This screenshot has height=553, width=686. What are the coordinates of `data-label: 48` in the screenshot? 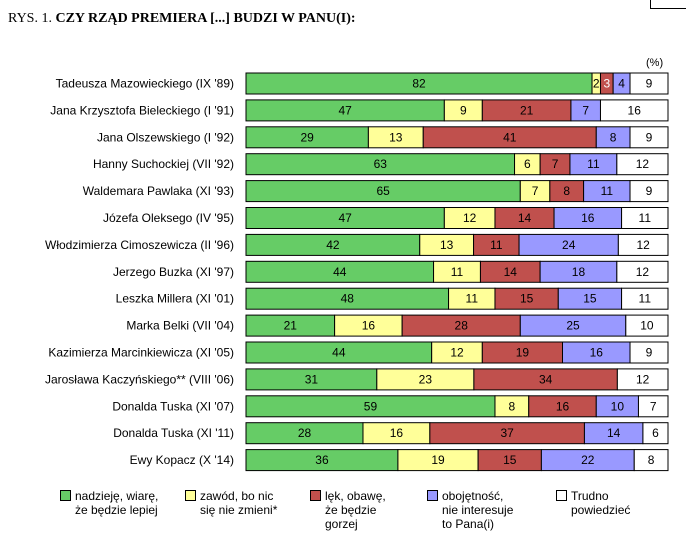 It's located at (348, 299).